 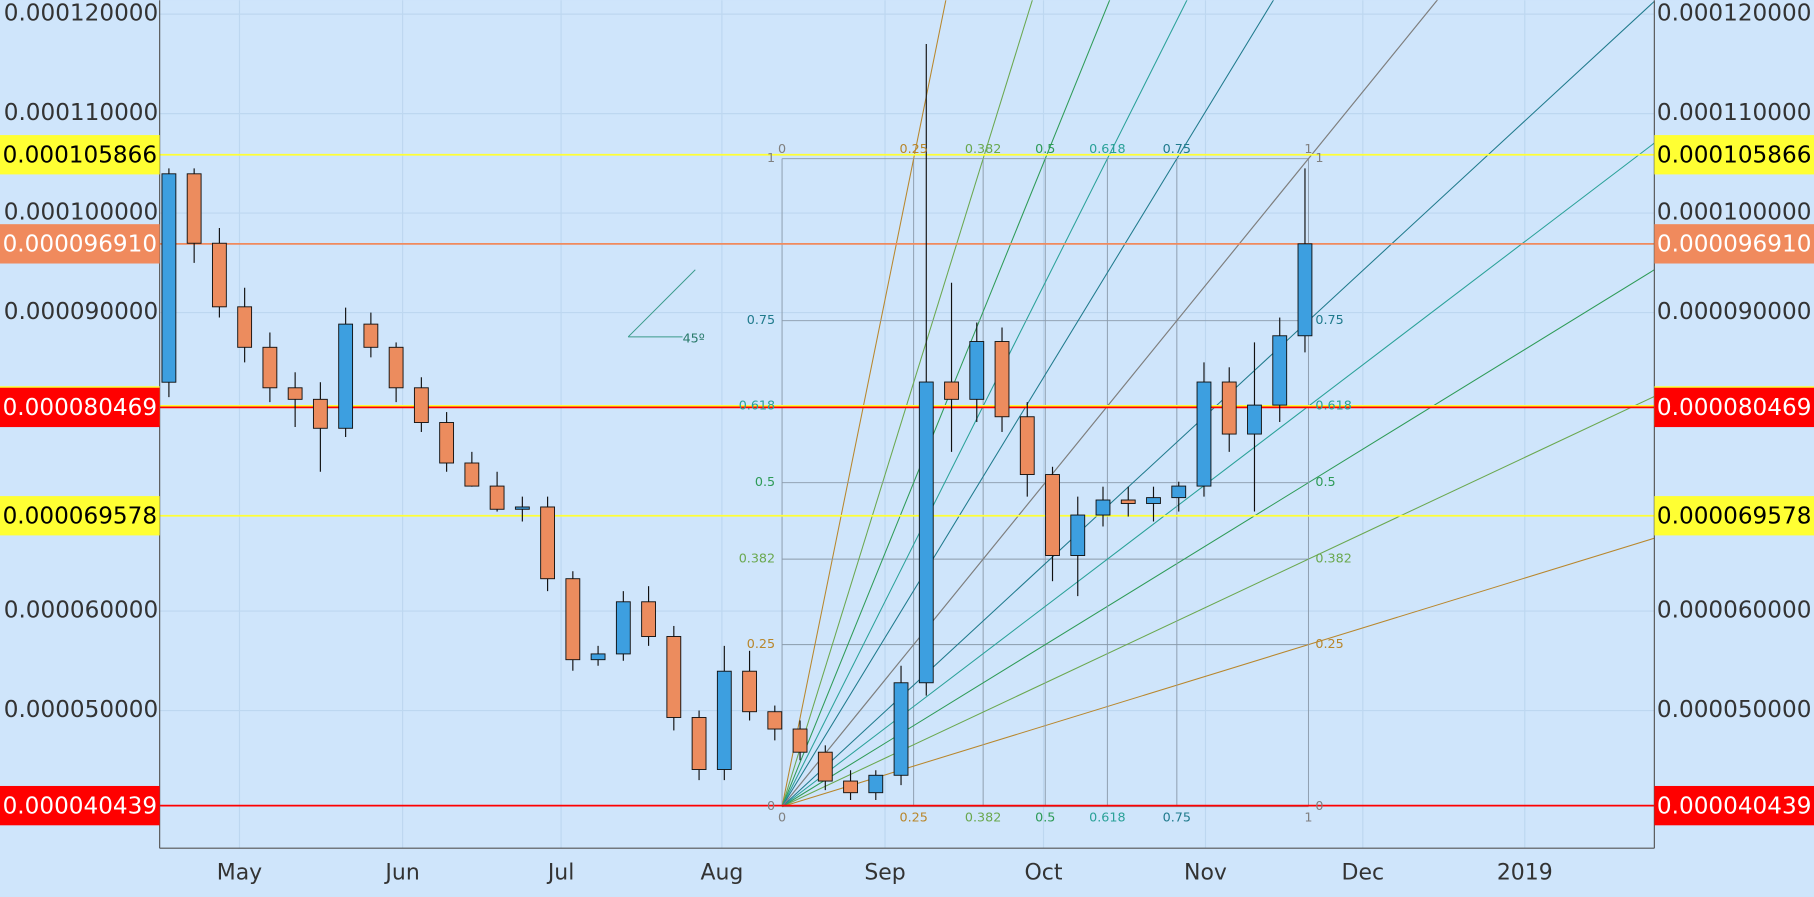 What do you see at coordinates (1525, 873) in the screenshot?
I see `x-tick-label: 2019` at bounding box center [1525, 873].